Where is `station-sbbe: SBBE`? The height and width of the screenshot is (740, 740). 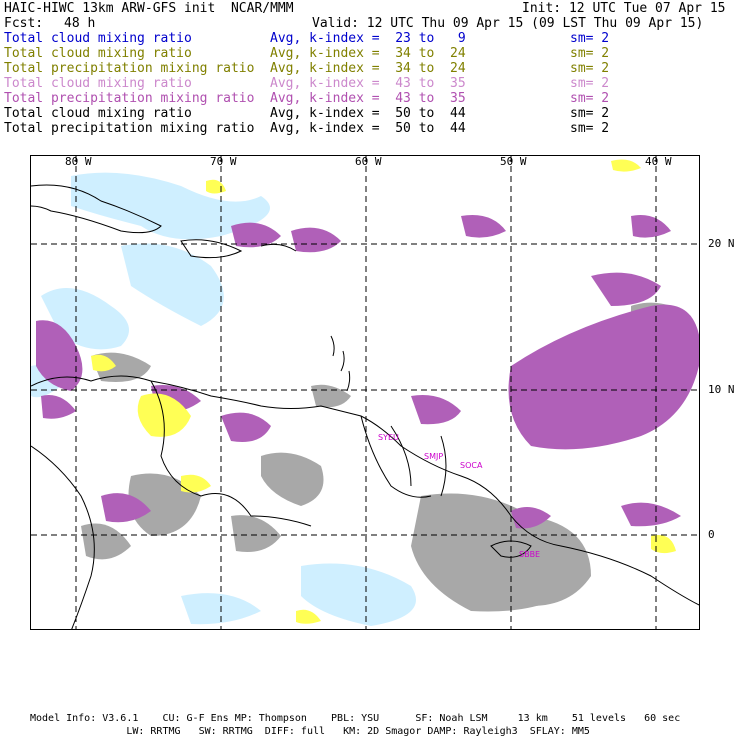
station-sbbe: SBBE is located at coordinates (530, 554).